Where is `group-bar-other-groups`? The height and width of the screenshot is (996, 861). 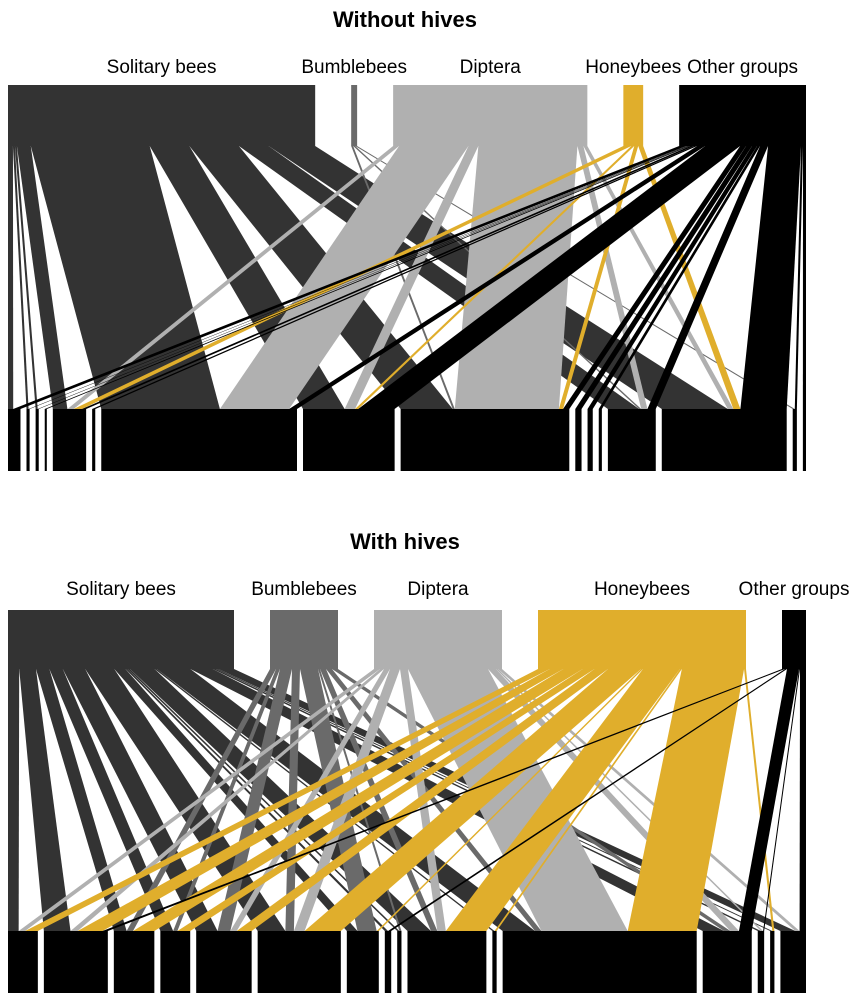 group-bar-other-groups is located at coordinates (742, 115).